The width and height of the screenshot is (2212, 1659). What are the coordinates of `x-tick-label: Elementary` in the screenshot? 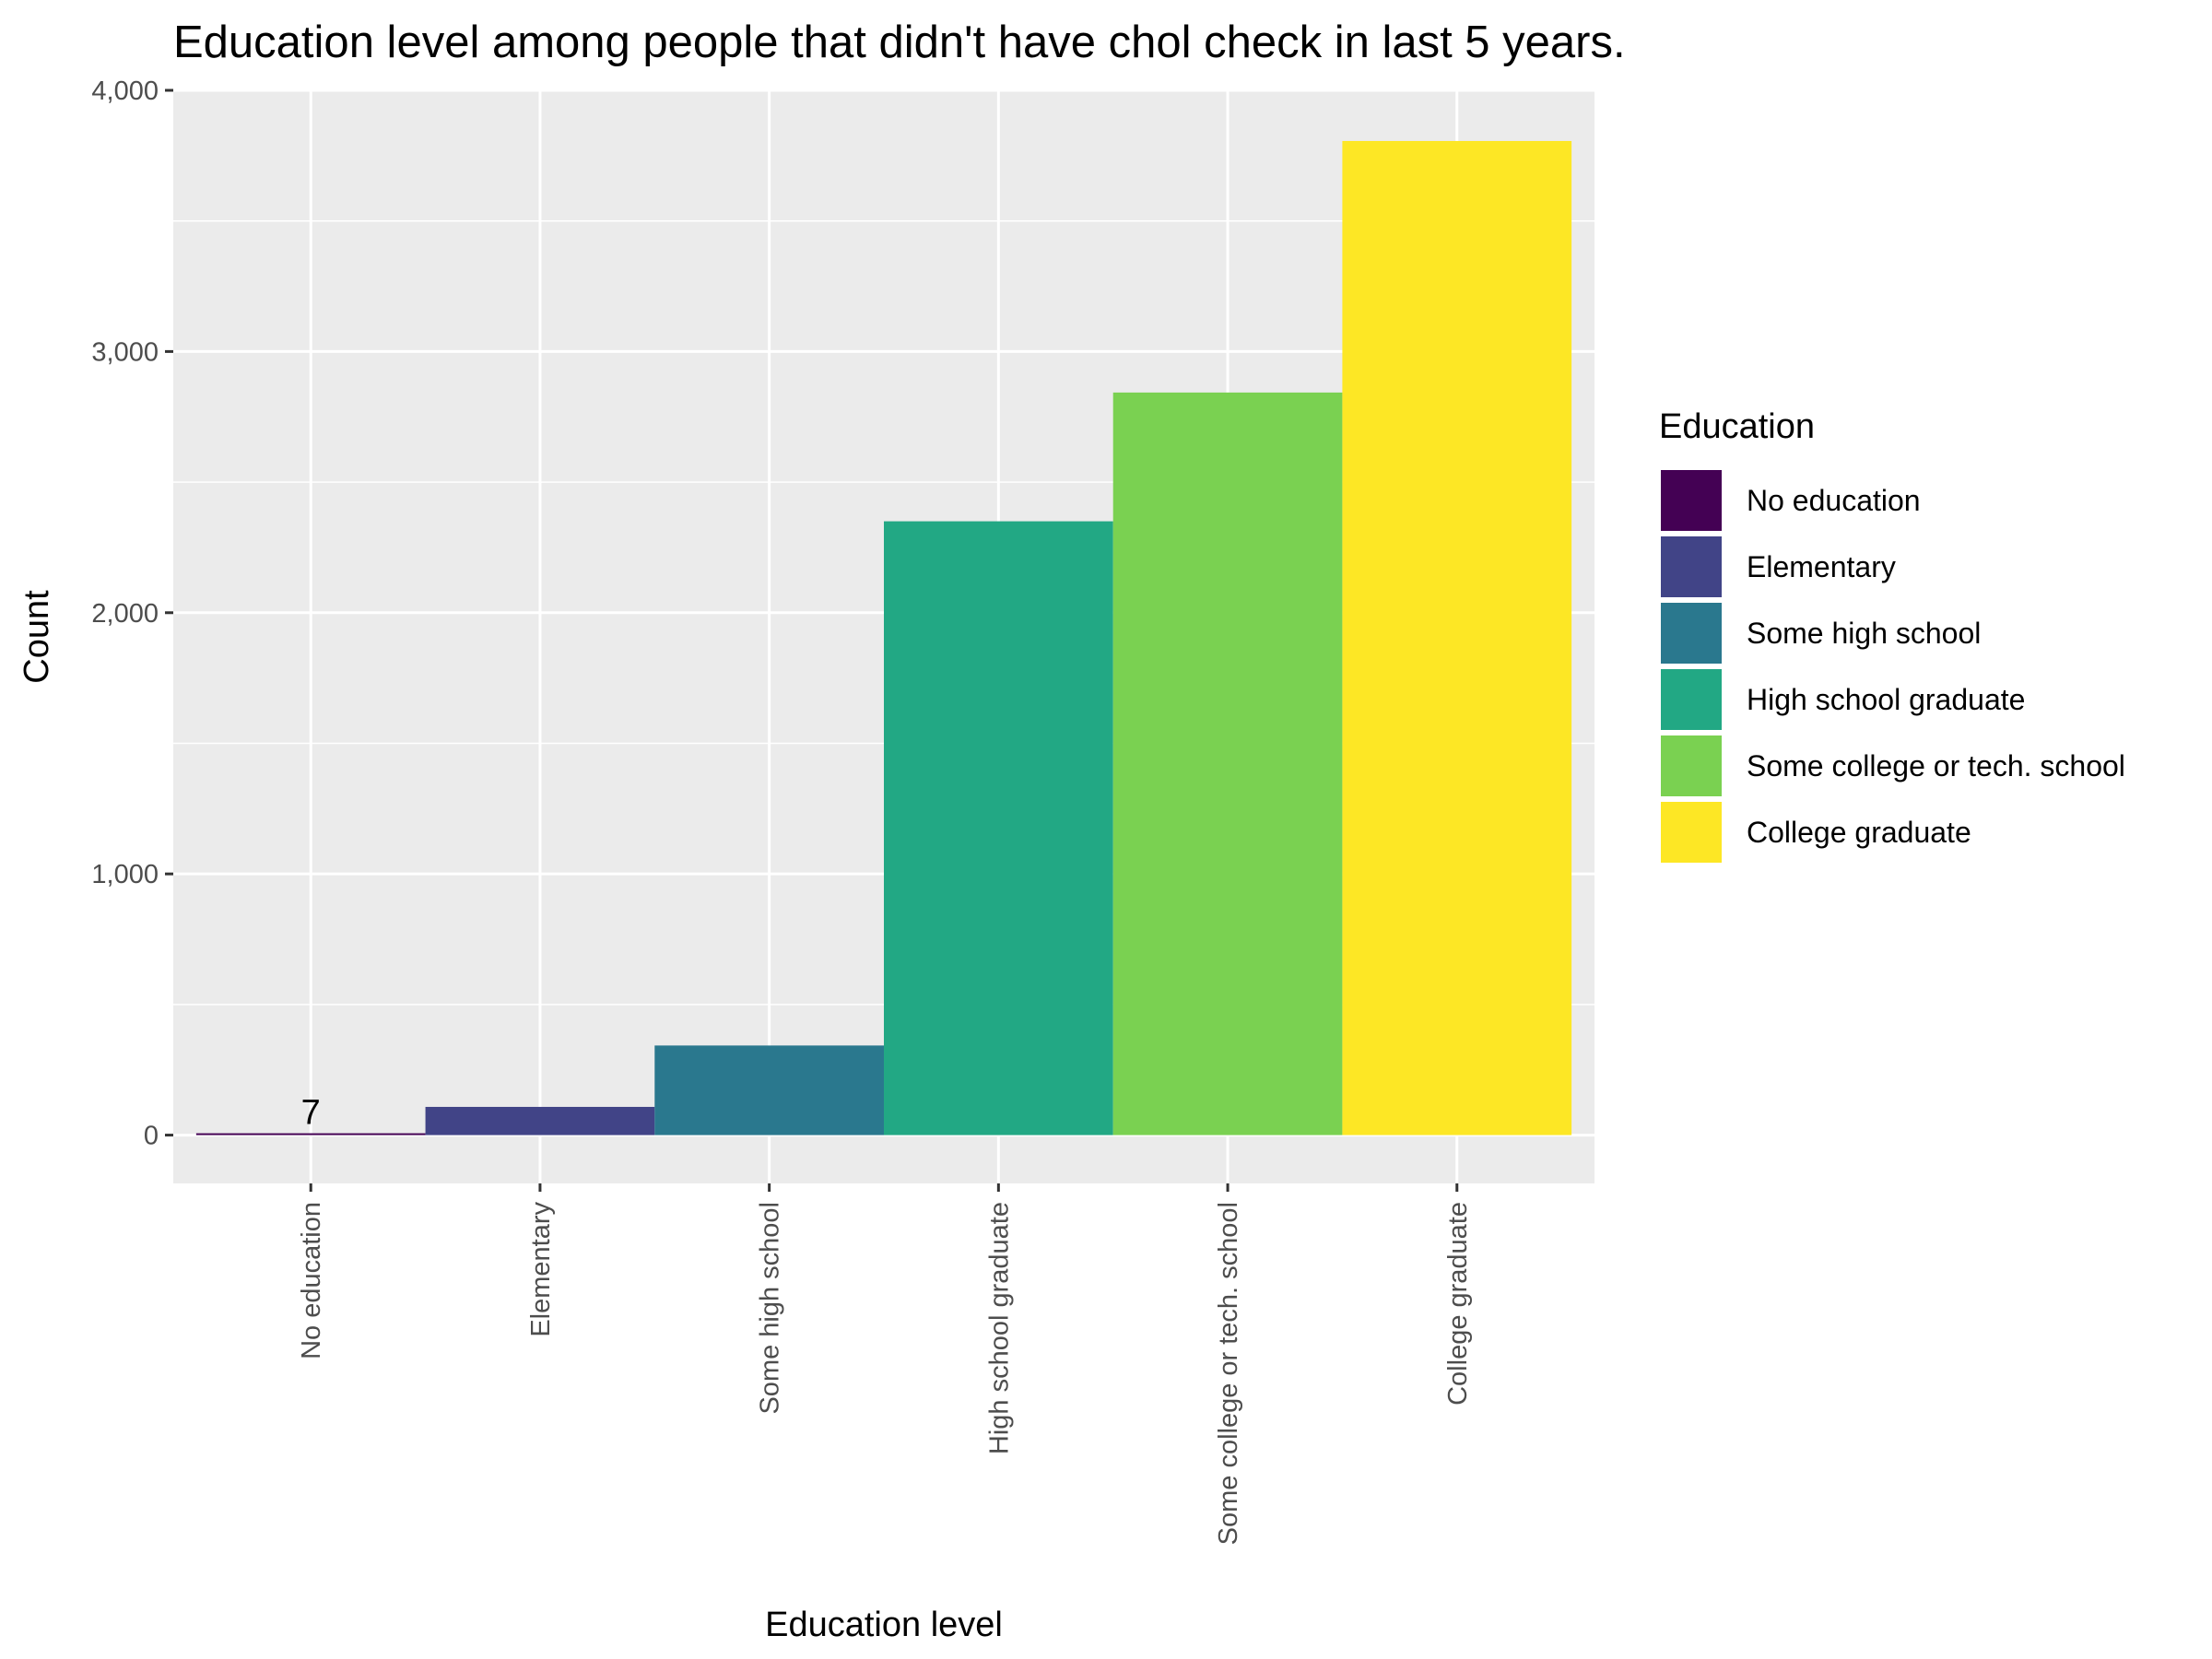 It's located at (541, 1269).